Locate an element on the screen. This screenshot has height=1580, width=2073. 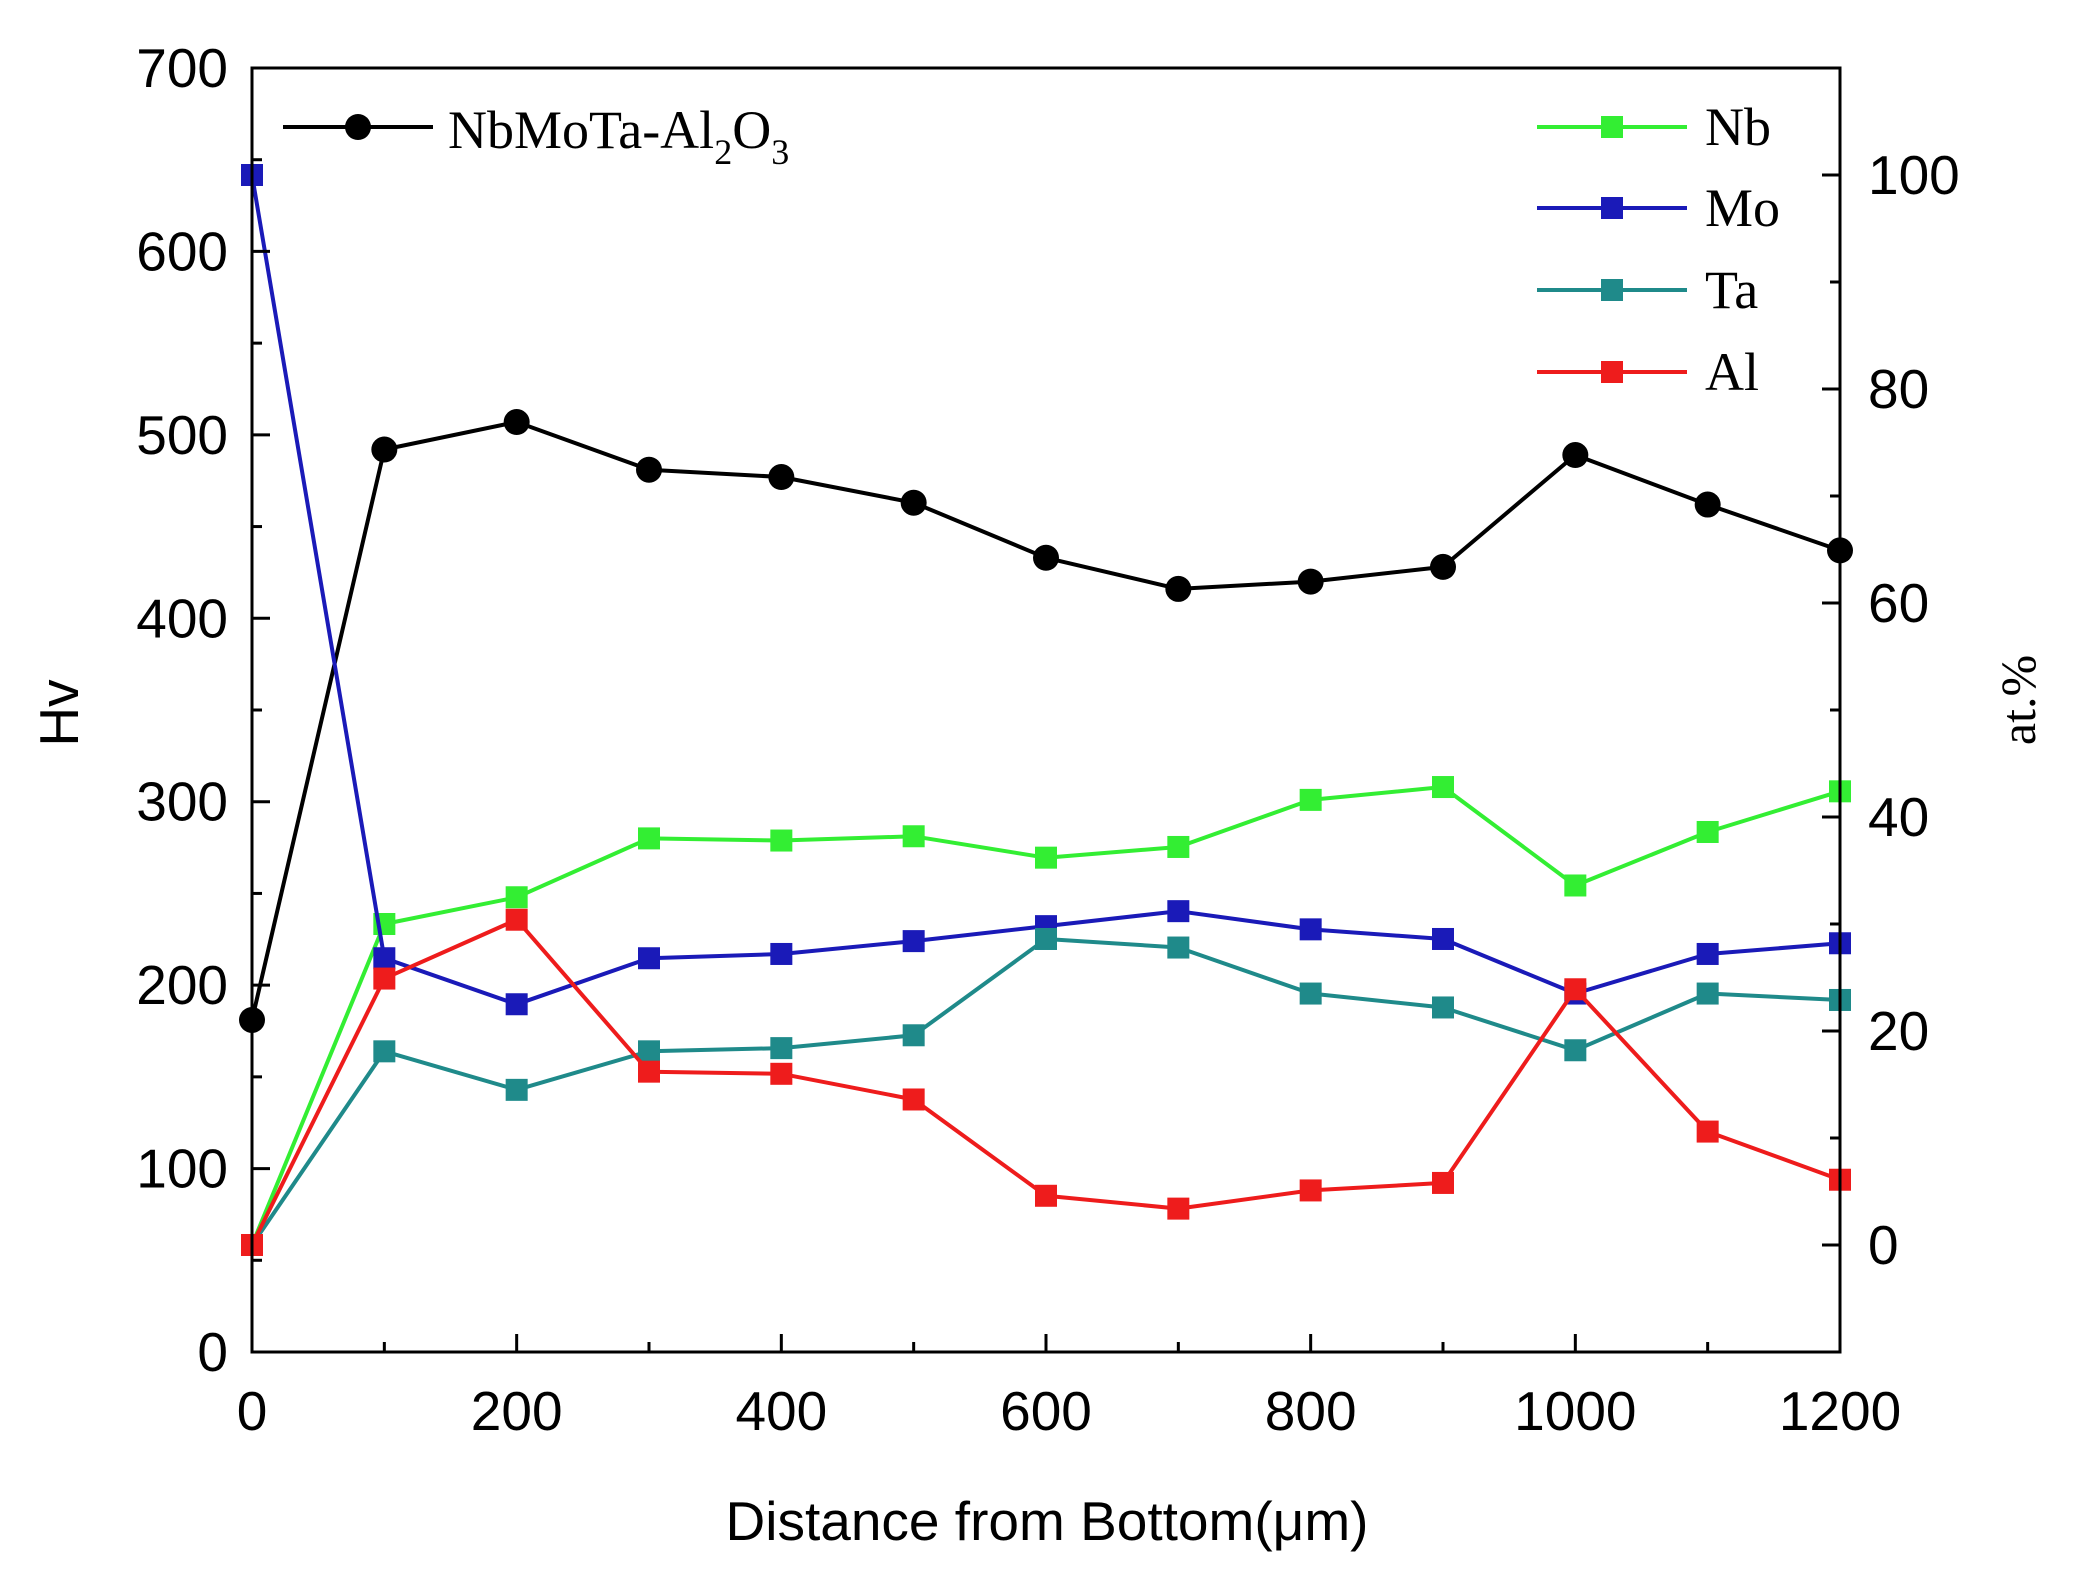
x-tick-label: 0 is located at coordinates (252, 1411).